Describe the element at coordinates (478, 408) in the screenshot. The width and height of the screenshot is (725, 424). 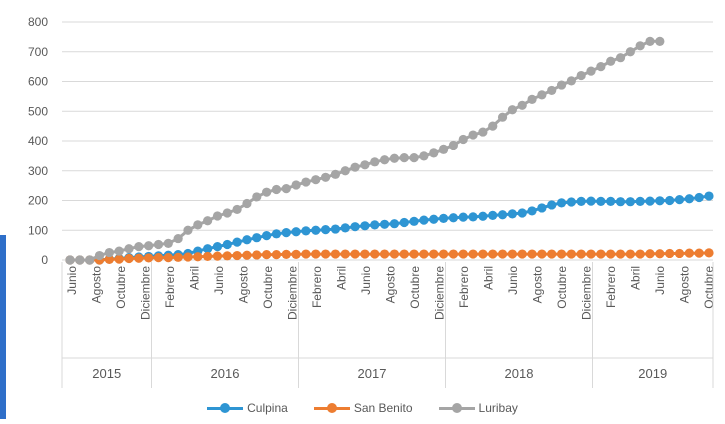
I see `legend-item-luribay: Luribay` at that location.